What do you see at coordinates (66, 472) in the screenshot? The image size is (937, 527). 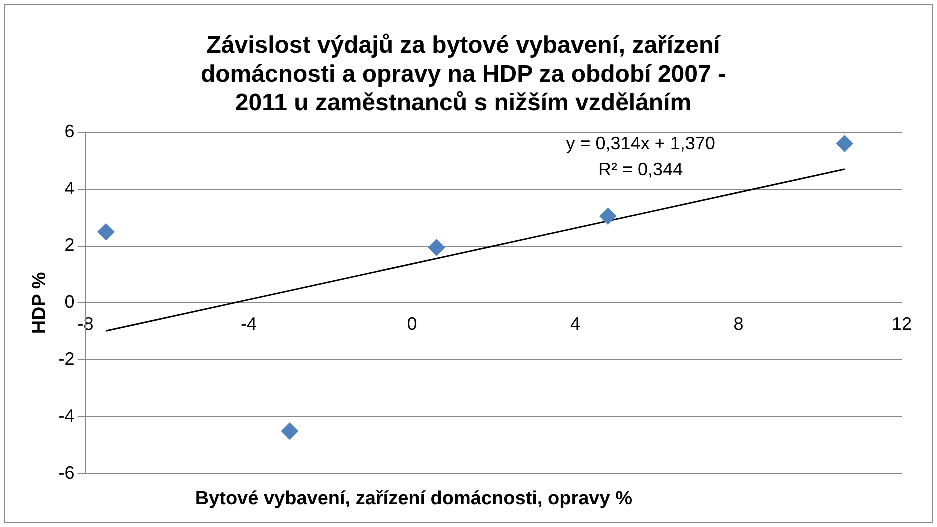 I see `y-tick-label: -6` at bounding box center [66, 472].